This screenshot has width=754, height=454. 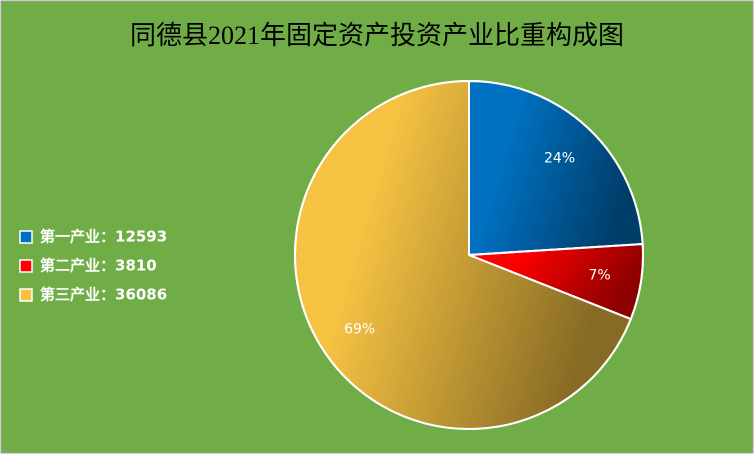 What do you see at coordinates (98, 266) in the screenshot?
I see `legend-label: 第二产业：3810` at bounding box center [98, 266].